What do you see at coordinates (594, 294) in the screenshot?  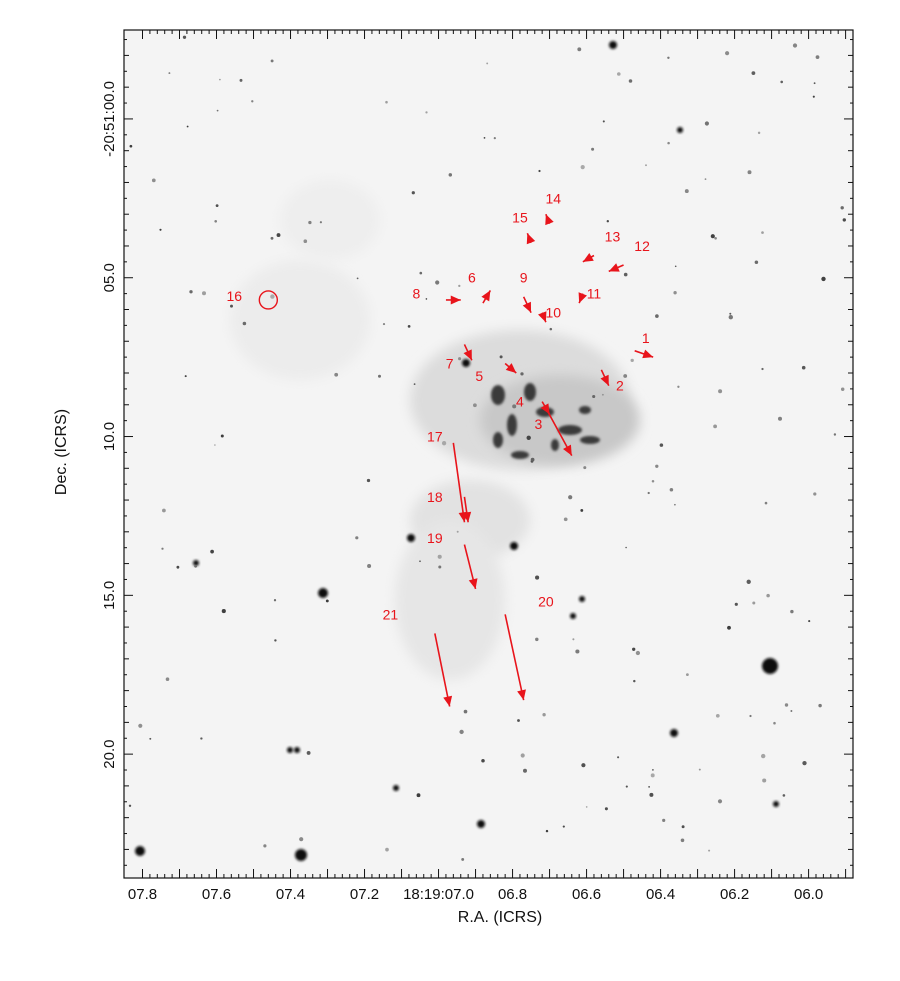 I see `annotation-label: 11` at bounding box center [594, 294].